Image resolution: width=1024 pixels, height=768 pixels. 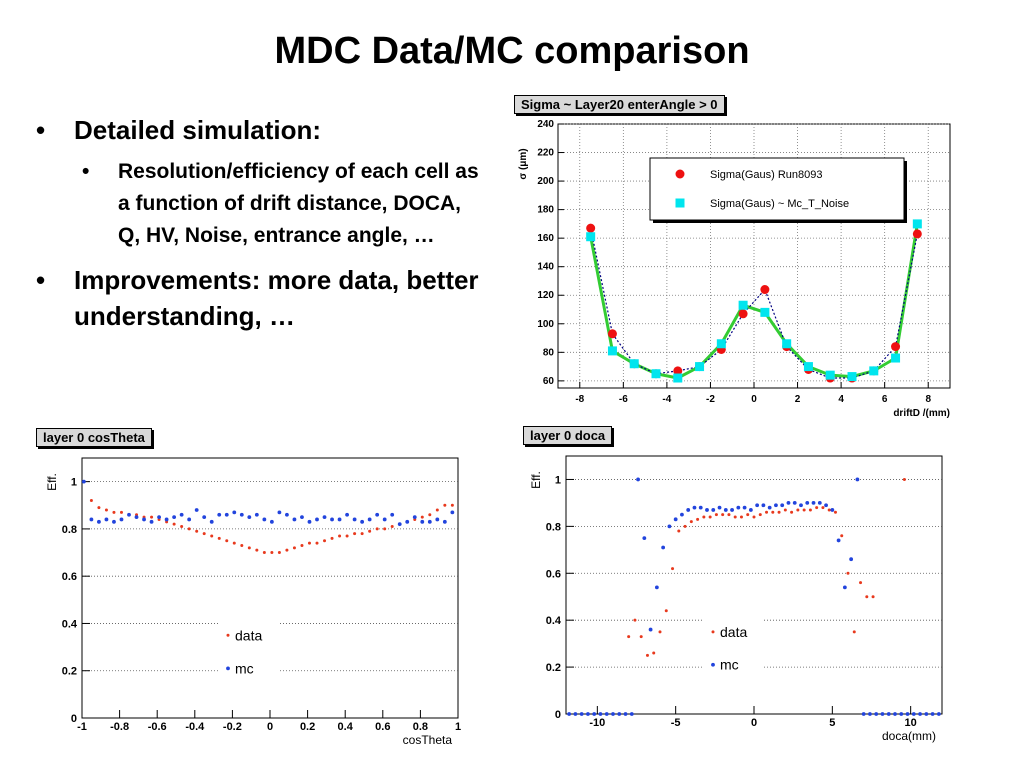 What do you see at coordinates (74, 719) in the screenshot?
I see `y-tick-label: 0` at bounding box center [74, 719].